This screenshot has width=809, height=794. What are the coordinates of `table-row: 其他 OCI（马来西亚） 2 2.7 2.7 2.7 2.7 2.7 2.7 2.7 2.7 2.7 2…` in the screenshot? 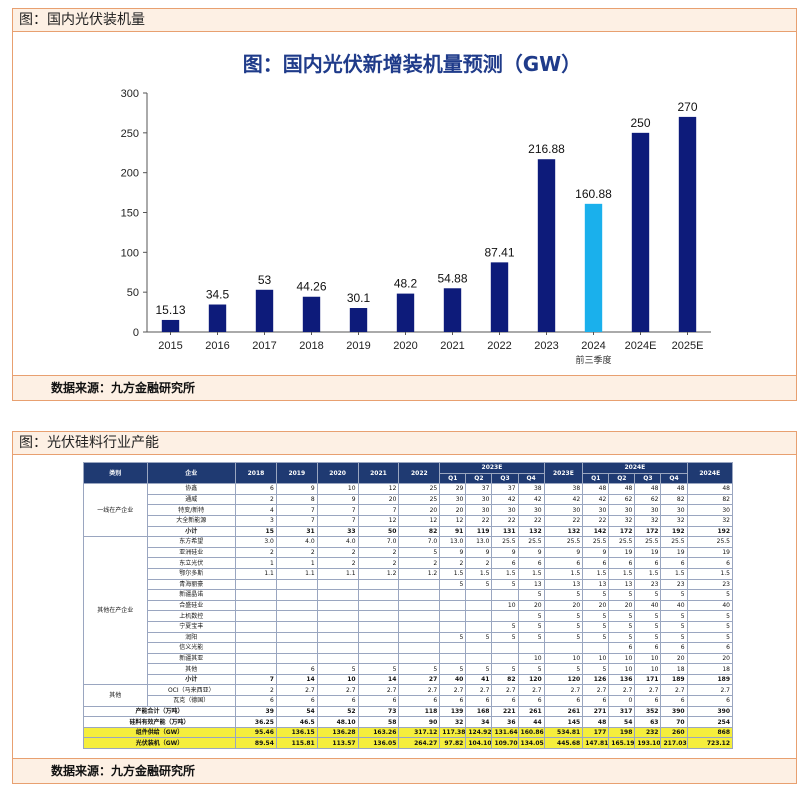 It's located at (408, 690).